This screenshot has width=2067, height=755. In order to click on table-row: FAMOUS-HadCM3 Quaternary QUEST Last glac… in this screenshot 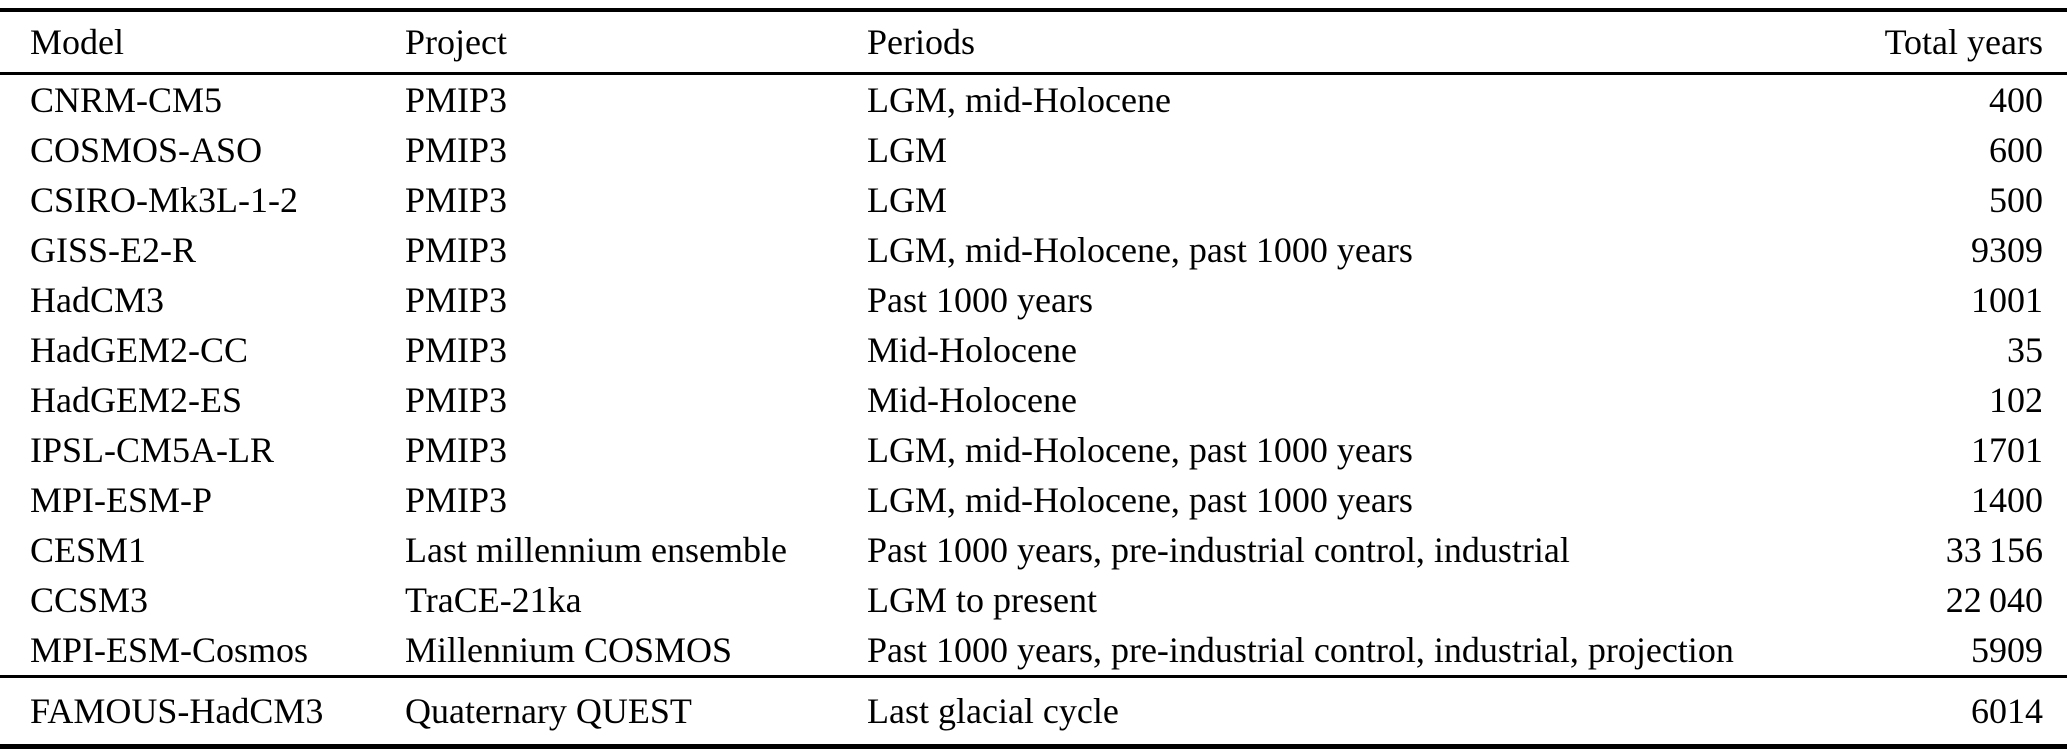, I will do `click(1033, 711)`.